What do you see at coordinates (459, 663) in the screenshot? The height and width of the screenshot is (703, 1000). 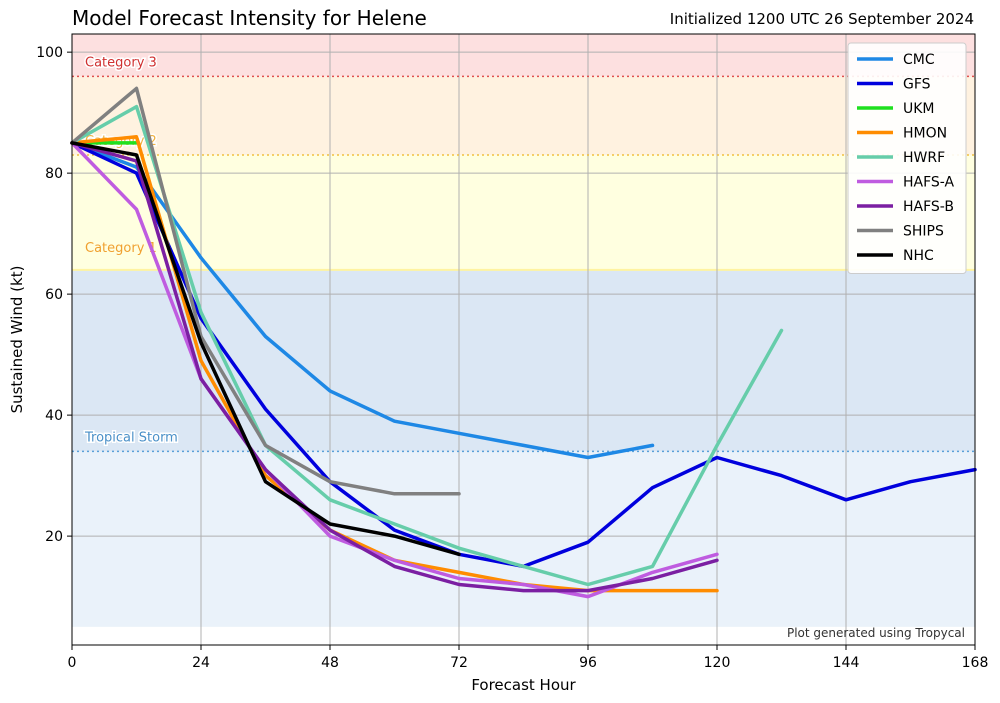 I see `x-tick-label-72: 72` at bounding box center [459, 663].